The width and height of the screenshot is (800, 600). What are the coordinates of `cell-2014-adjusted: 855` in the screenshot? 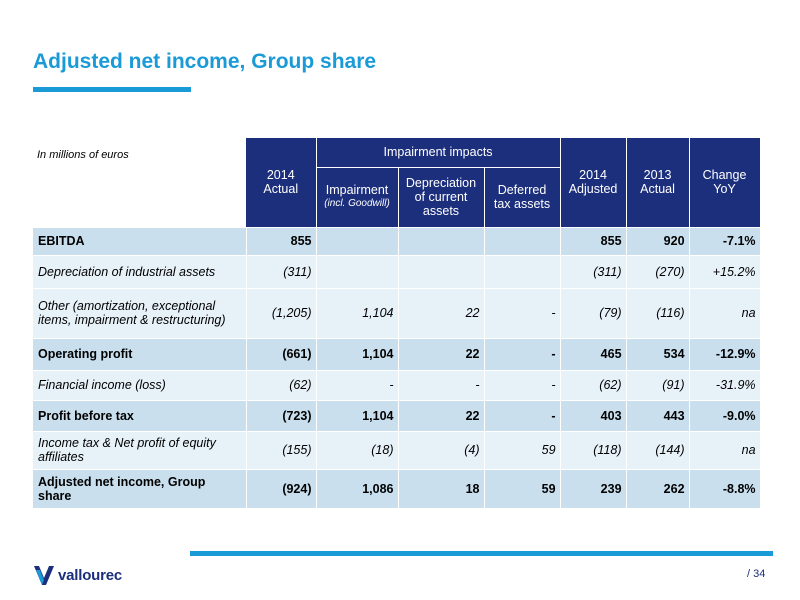 It's located at (593, 241).